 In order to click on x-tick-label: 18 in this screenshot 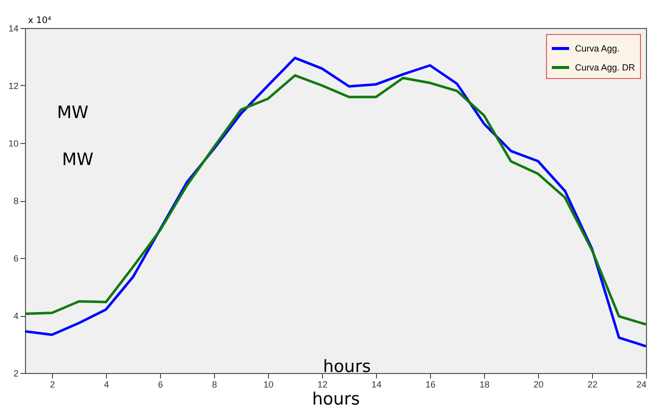, I will do `click(484, 385)`.